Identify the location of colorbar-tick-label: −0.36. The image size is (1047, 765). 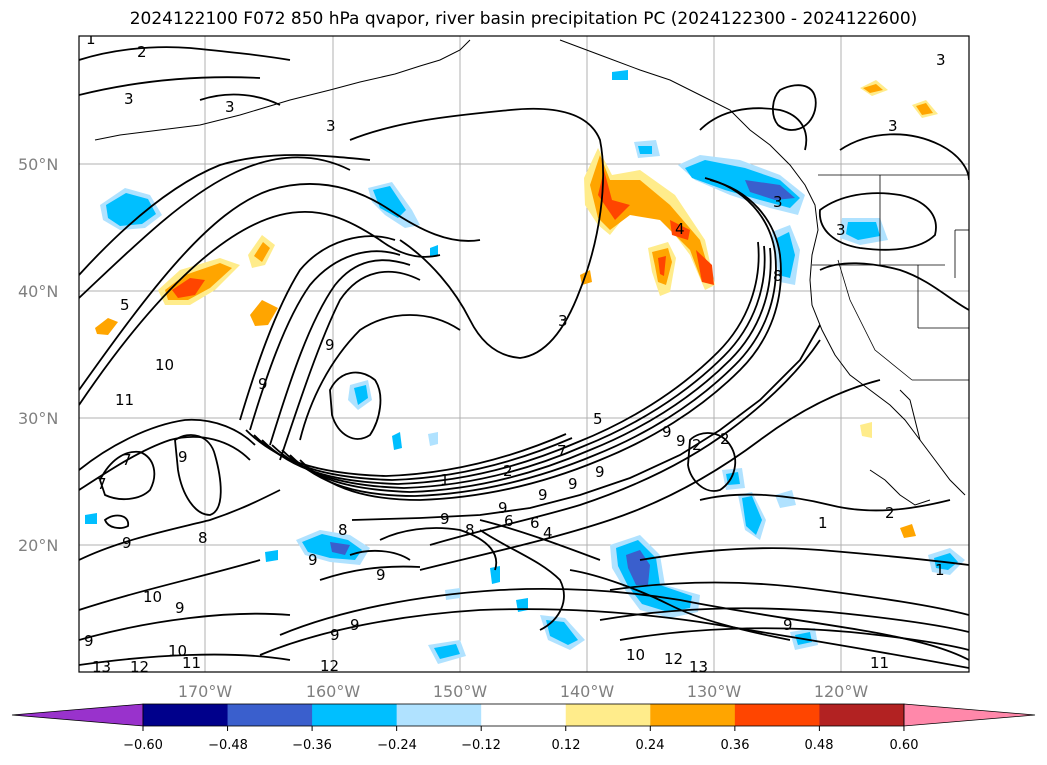
(312, 745).